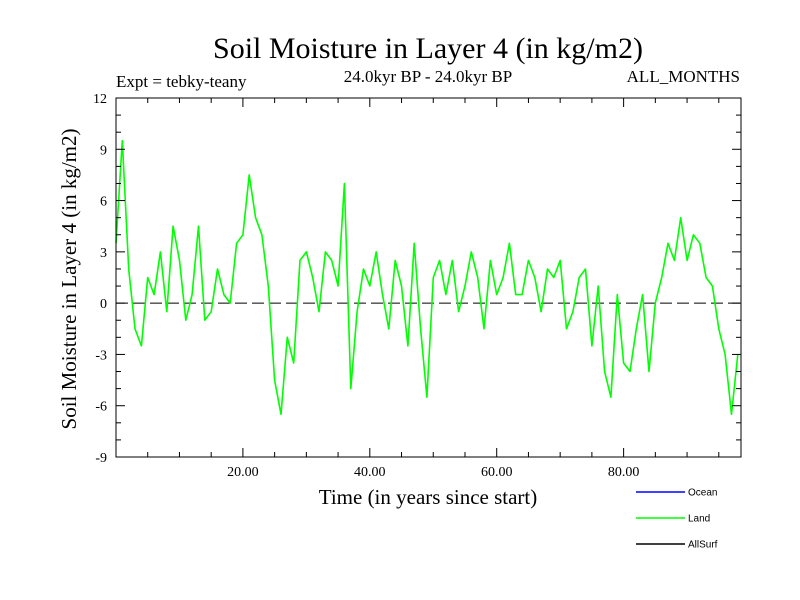  What do you see at coordinates (428, 76) in the screenshot?
I see `period-label: 24.0kyr BP - 24.0kyr BP` at bounding box center [428, 76].